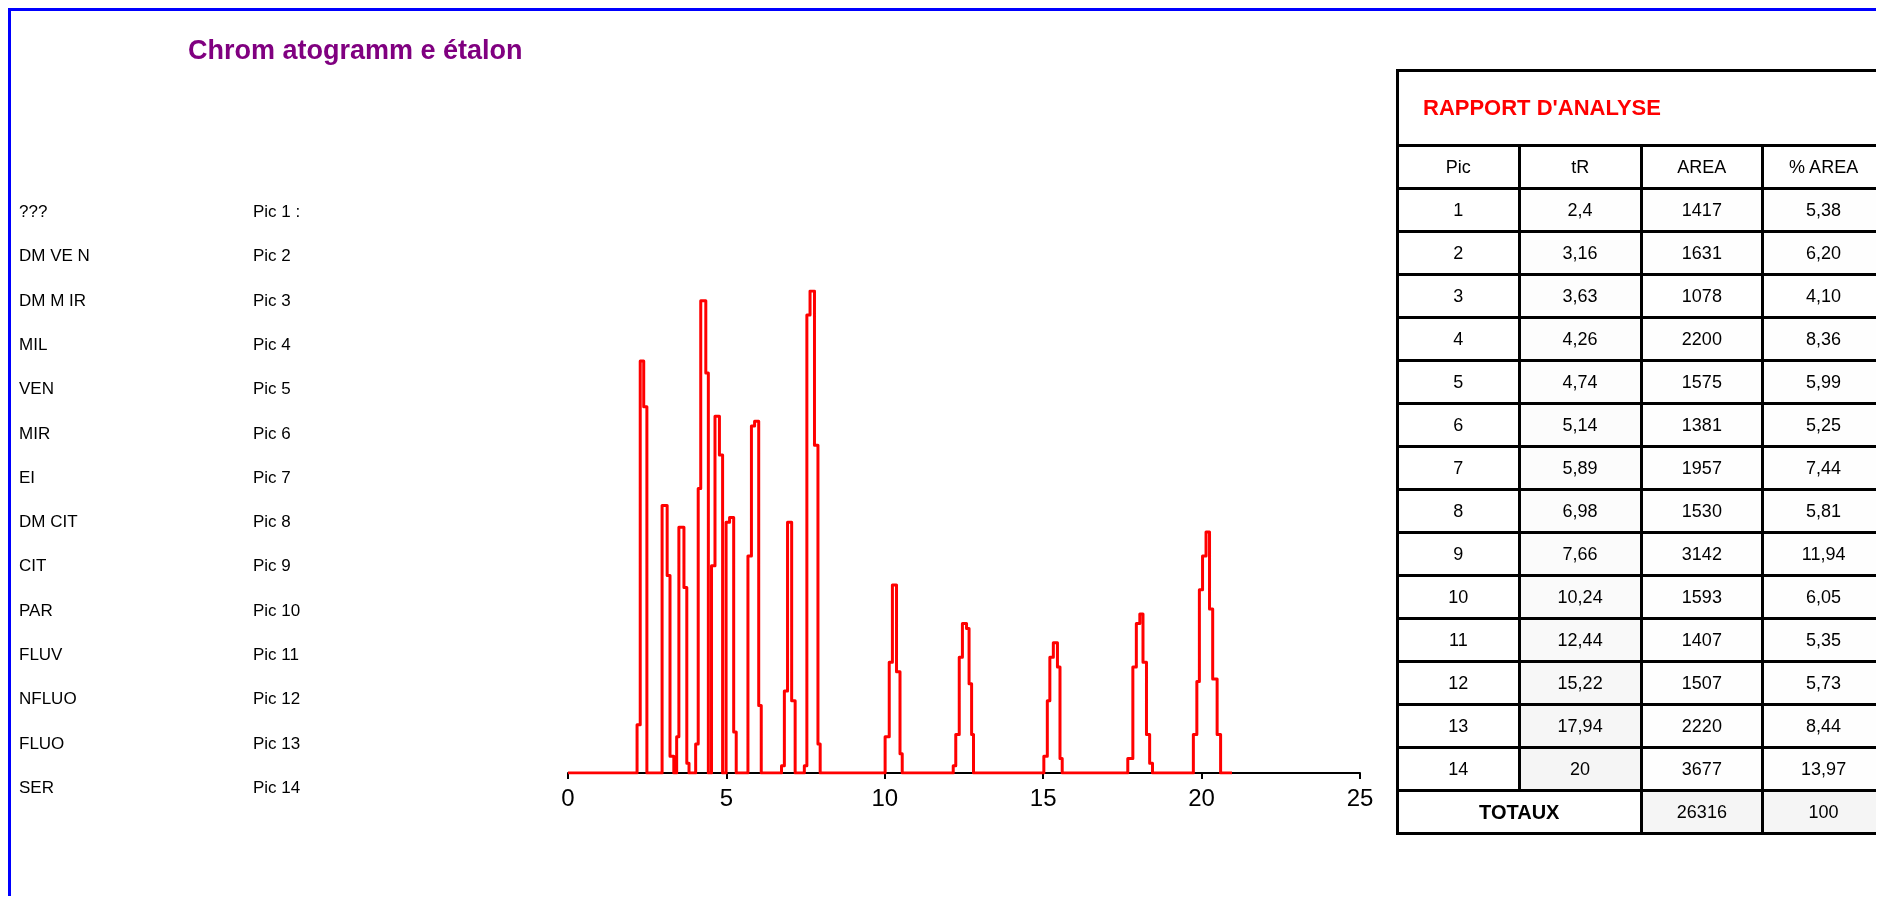 The width and height of the screenshot is (1884, 904). What do you see at coordinates (1702, 253) in the screenshot?
I see `data-label: 1631` at bounding box center [1702, 253].